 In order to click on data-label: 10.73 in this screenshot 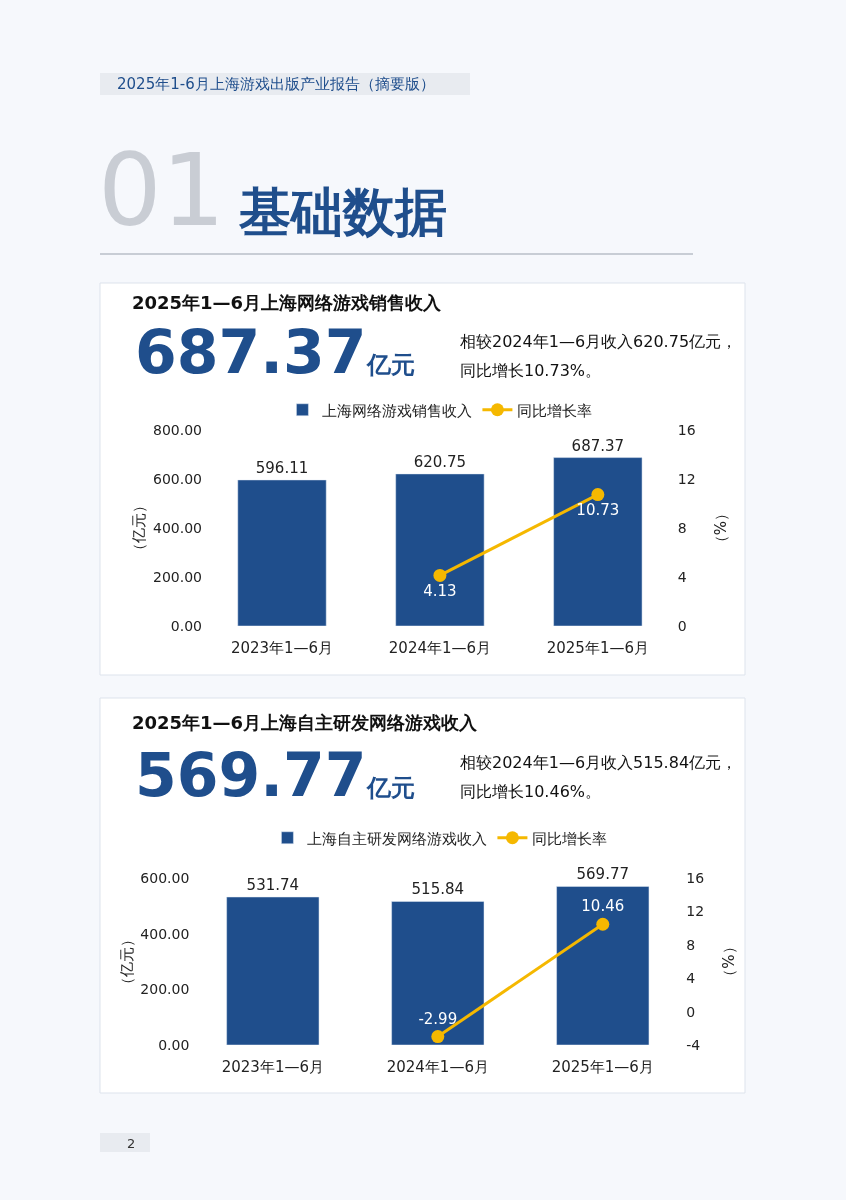, I will do `click(598, 509)`.